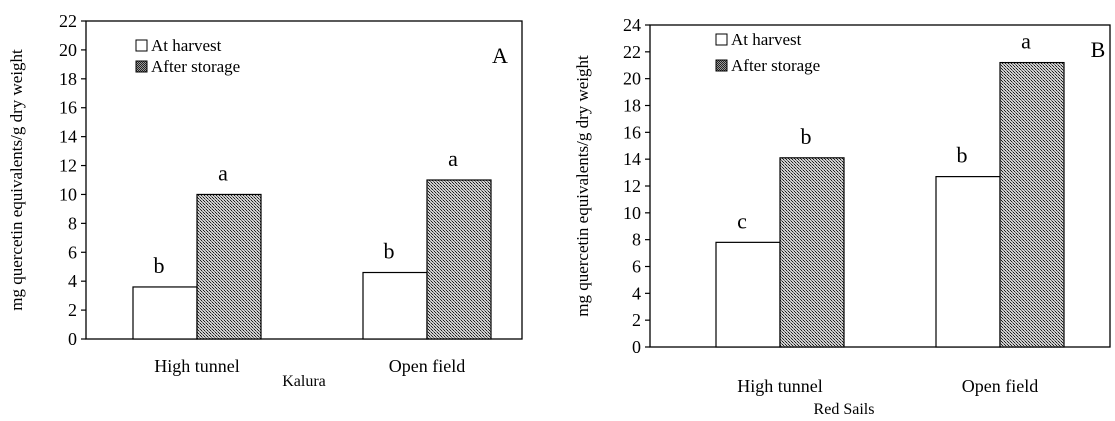 The height and width of the screenshot is (421, 1115). What do you see at coordinates (500, 55) in the screenshot?
I see `panel-label: A` at bounding box center [500, 55].